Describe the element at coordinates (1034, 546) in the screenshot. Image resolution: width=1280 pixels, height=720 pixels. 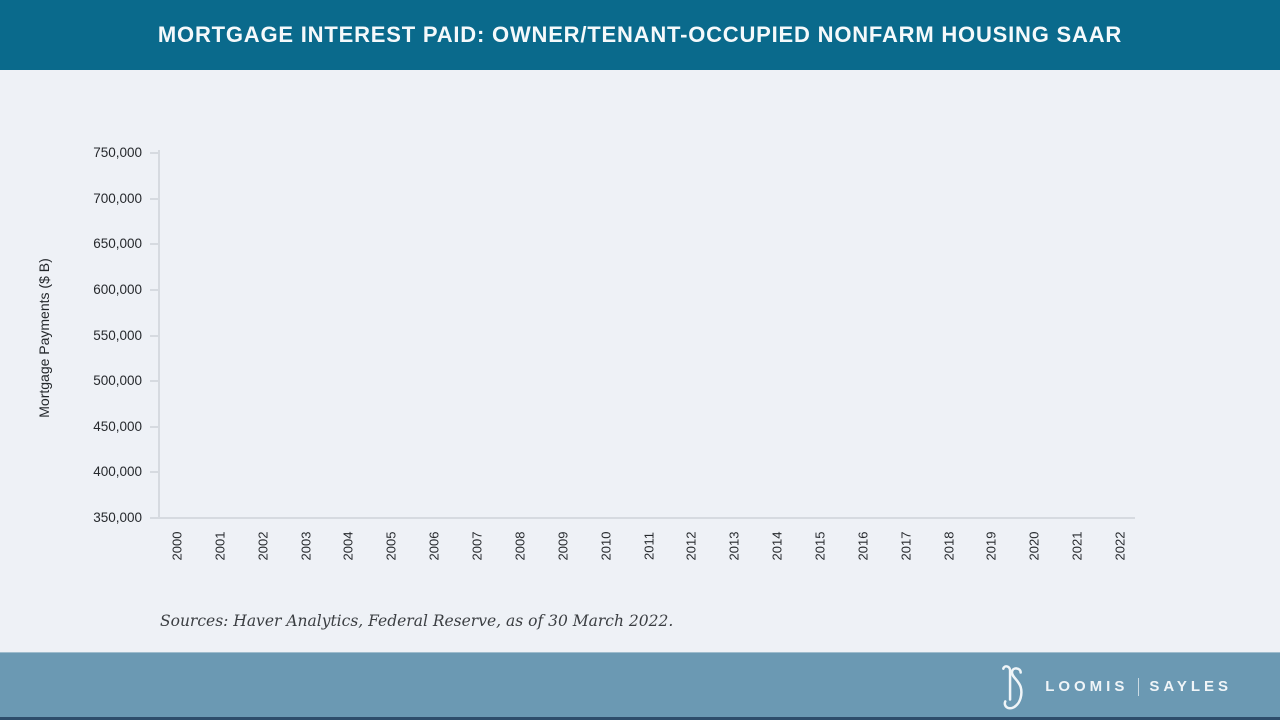
I see `x-tick-label: 2020` at that location.